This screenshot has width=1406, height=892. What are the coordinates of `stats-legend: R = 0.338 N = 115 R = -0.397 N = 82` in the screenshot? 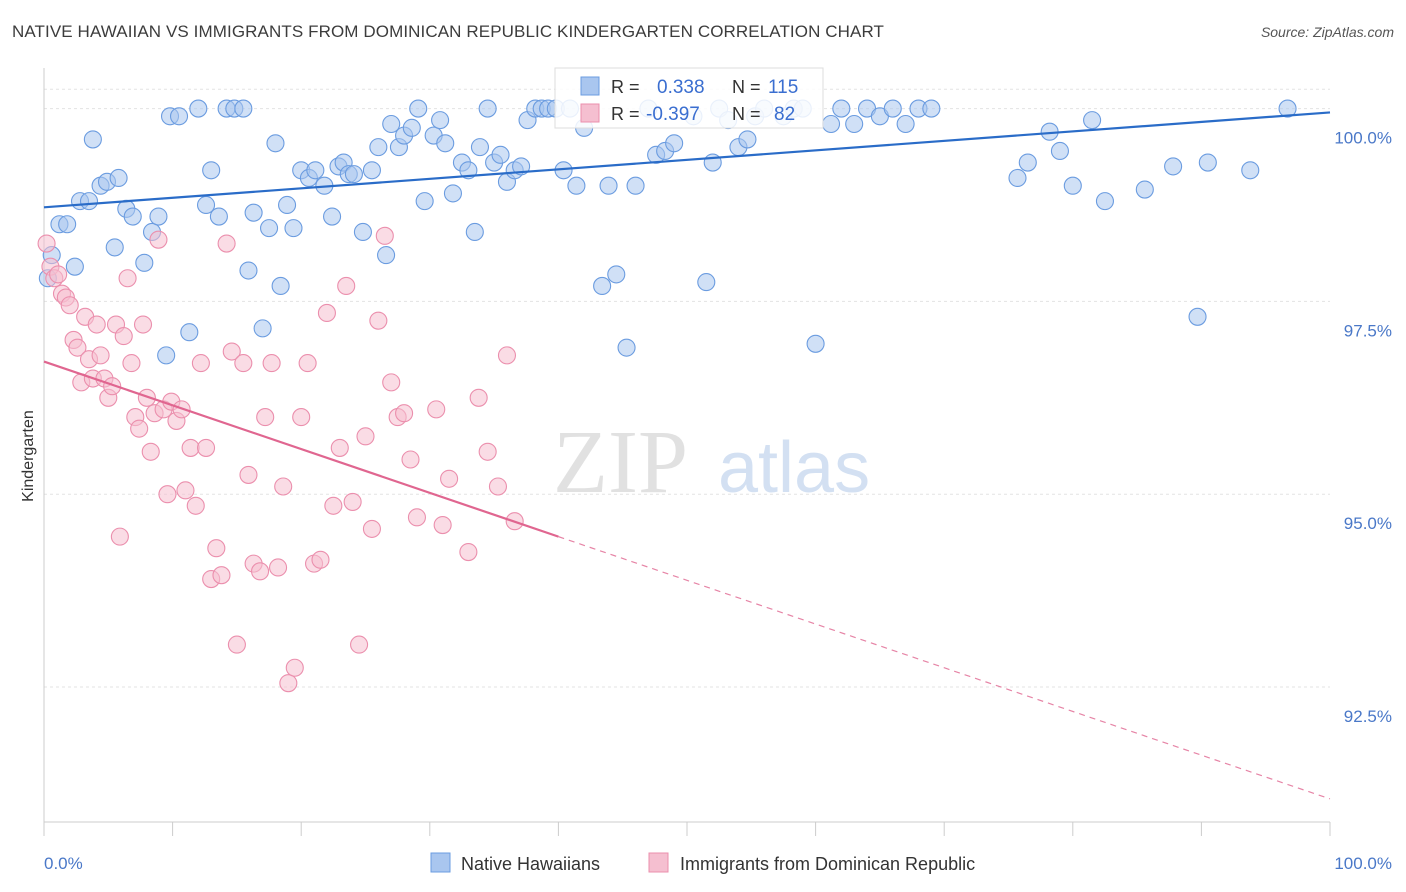 It's located at (689, 98).